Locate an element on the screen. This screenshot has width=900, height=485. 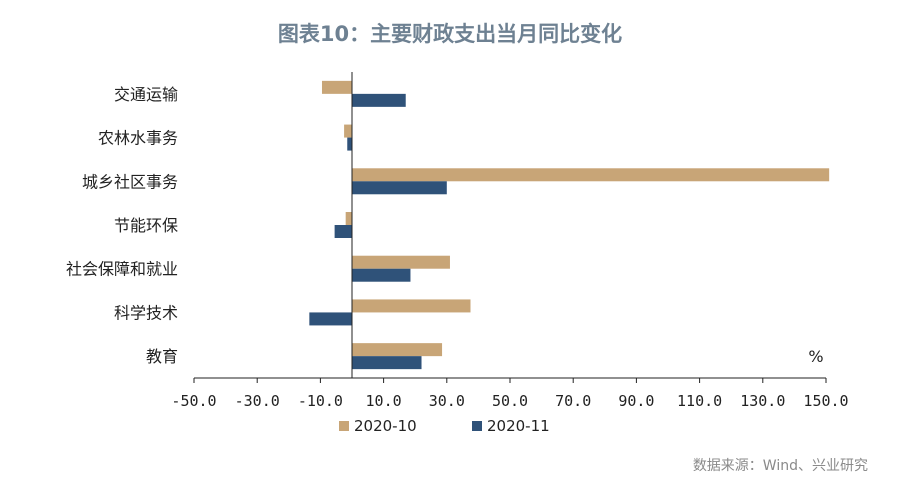
category-label: 城乡社区事务 is located at coordinates (130, 181).